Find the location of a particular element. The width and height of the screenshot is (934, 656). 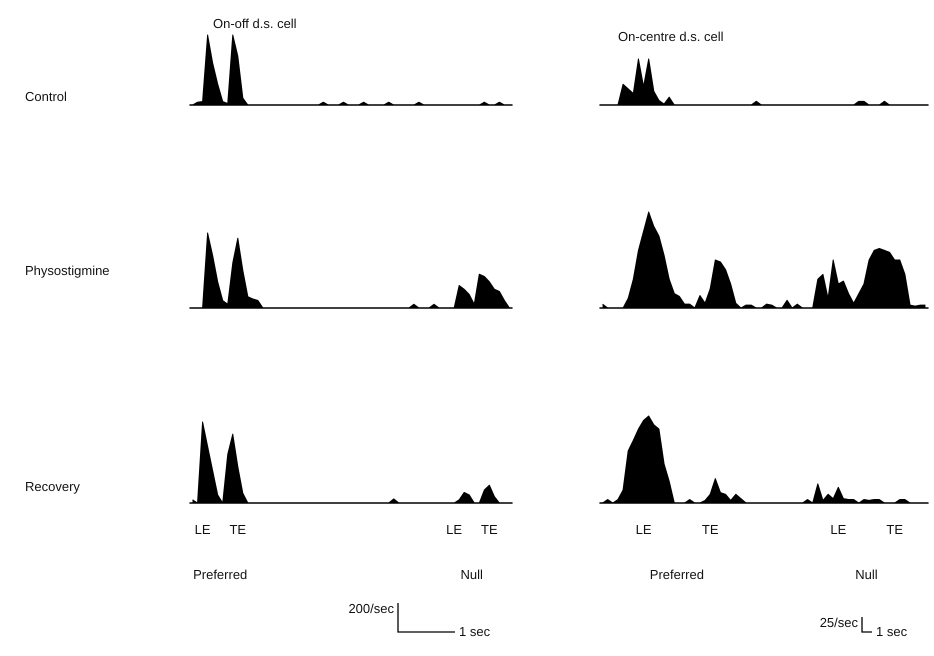

text: 25/sec is located at coordinates (839, 622).